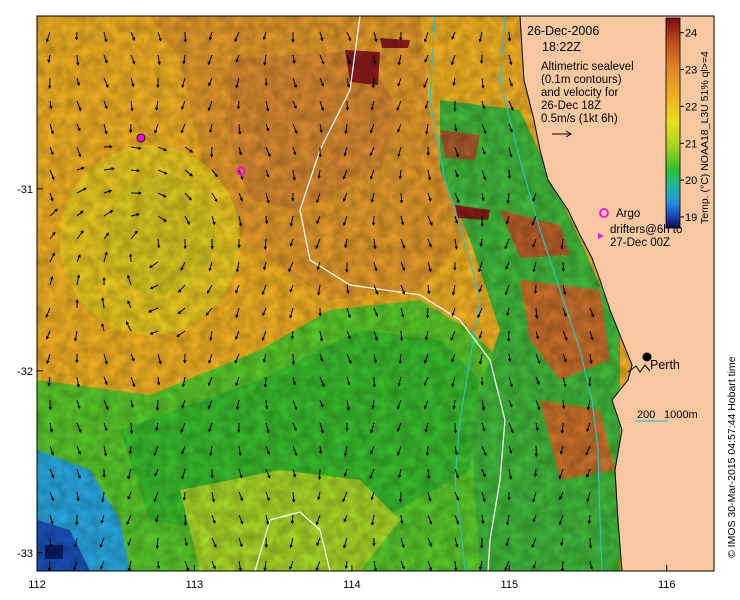 The width and height of the screenshot is (740, 600). I want to click on y-axis: -31 -32 -33, so click(30, 372).